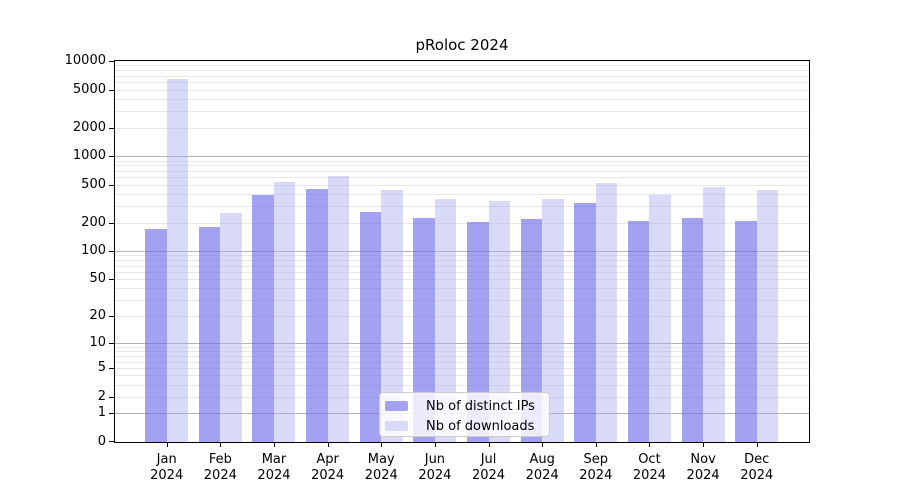  I want to click on legend-entry-downloads: Nb of downloads, so click(467, 426).